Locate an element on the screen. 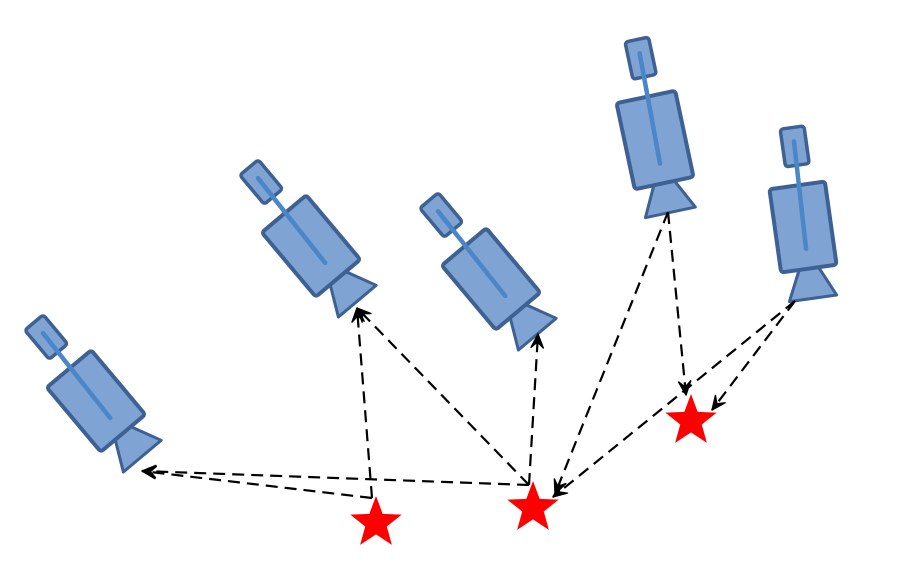  point-3-star-icon is located at coordinates (691, 418).